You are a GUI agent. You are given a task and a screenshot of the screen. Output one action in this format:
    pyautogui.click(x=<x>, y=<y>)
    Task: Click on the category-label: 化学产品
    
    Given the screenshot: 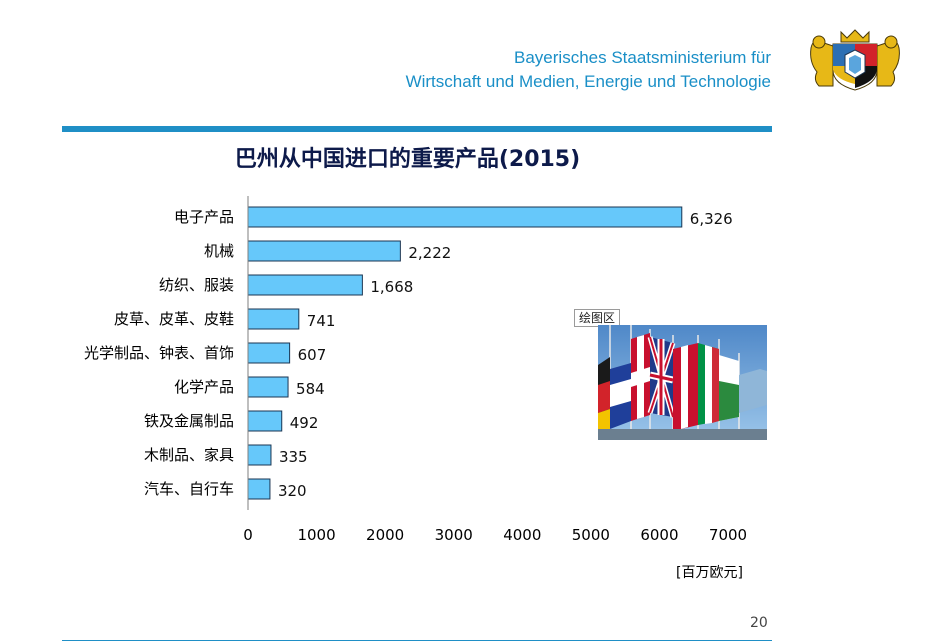 What is the action you would take?
    pyautogui.click(x=204, y=387)
    